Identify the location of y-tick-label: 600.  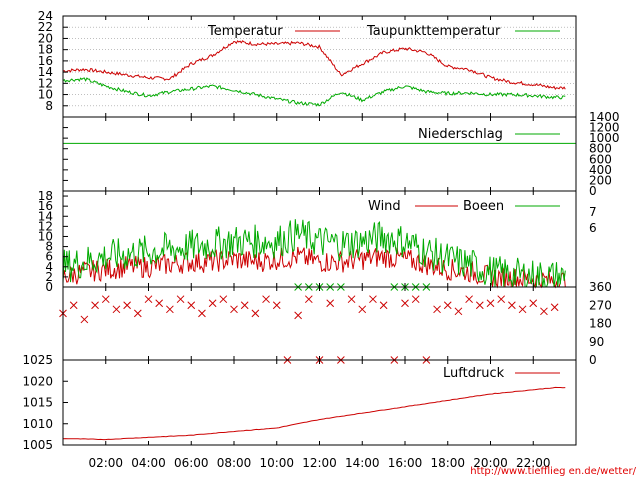
(600, 159).